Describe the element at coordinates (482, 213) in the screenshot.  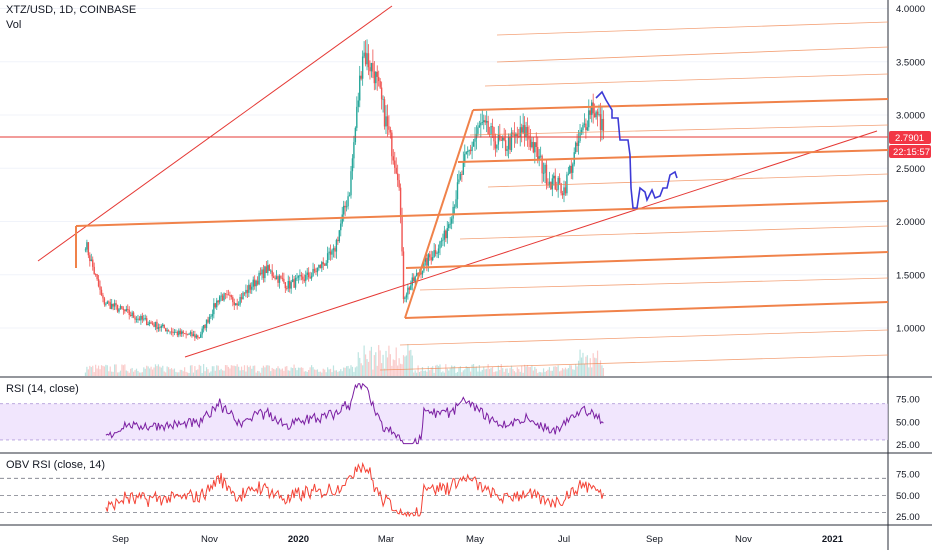
I see `pitchfork-line` at that location.